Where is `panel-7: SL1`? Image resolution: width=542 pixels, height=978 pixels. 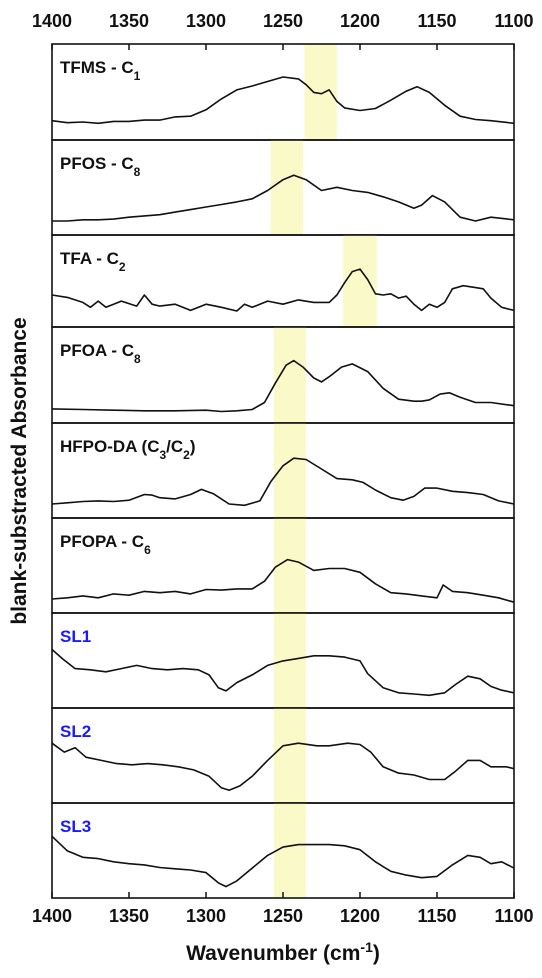
panel-7: SL1 is located at coordinates (283, 660).